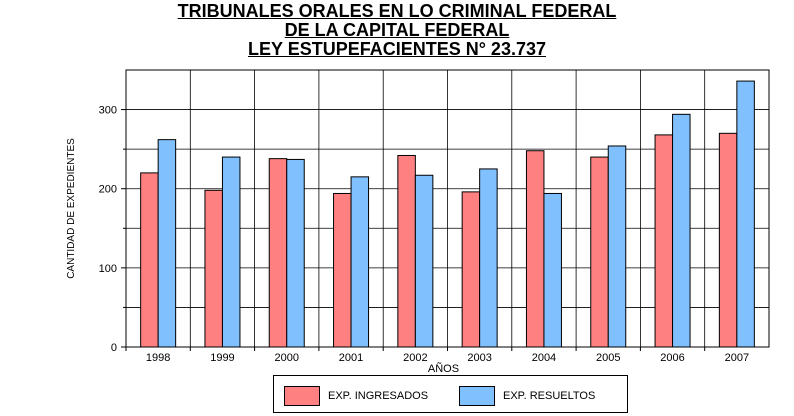  What do you see at coordinates (599, 252) in the screenshot?
I see `bar-ingresados-2005` at bounding box center [599, 252].